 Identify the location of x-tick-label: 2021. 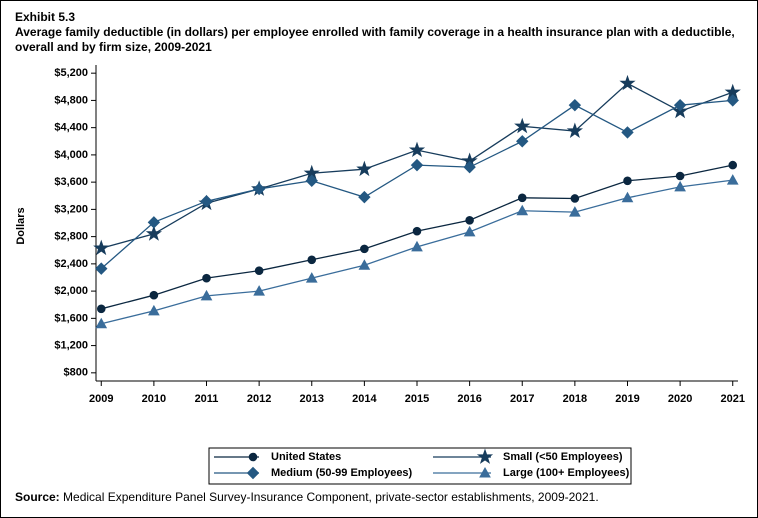
(732, 399).